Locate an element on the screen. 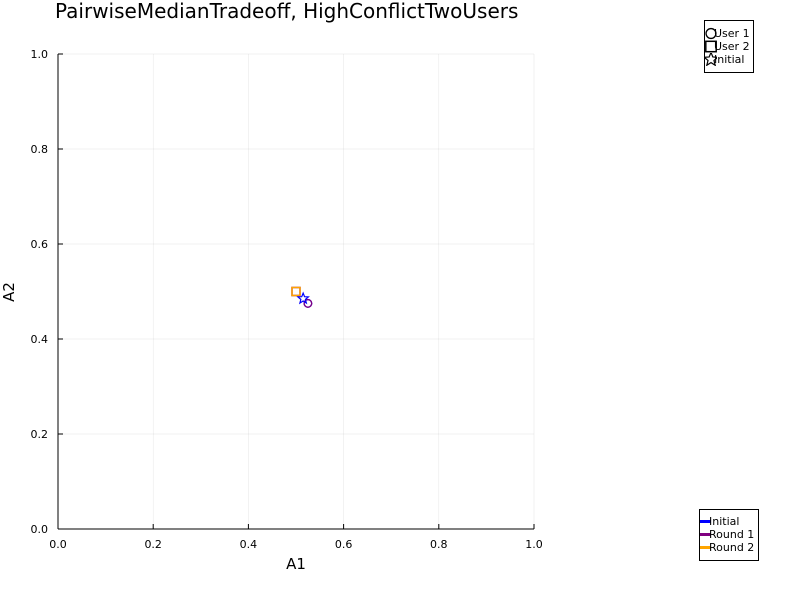 This screenshot has height=600, width=800. y-tick-label: 0.0 is located at coordinates (40, 529).